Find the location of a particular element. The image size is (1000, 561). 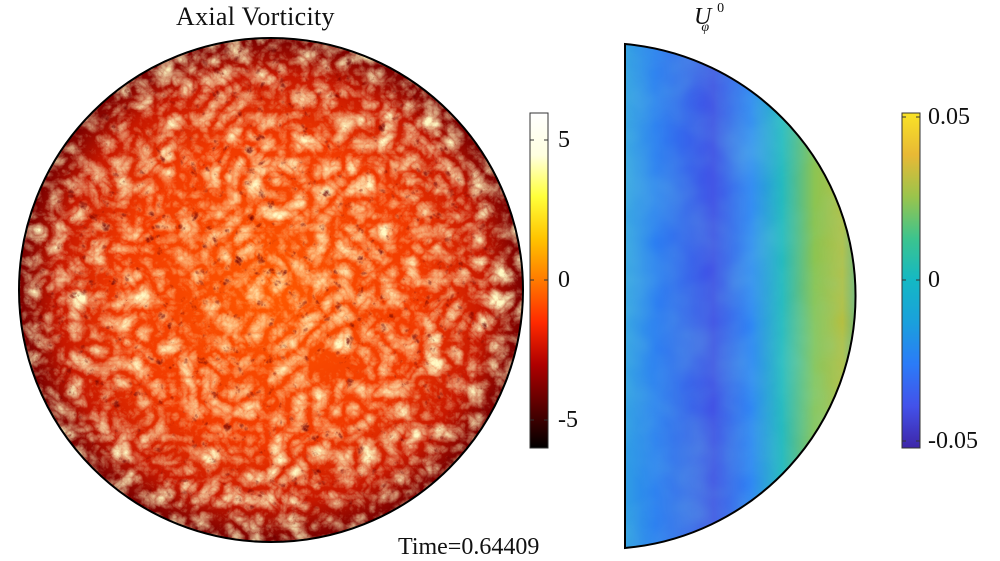

vorticity-tick-0: 0 is located at coordinates (564, 280).